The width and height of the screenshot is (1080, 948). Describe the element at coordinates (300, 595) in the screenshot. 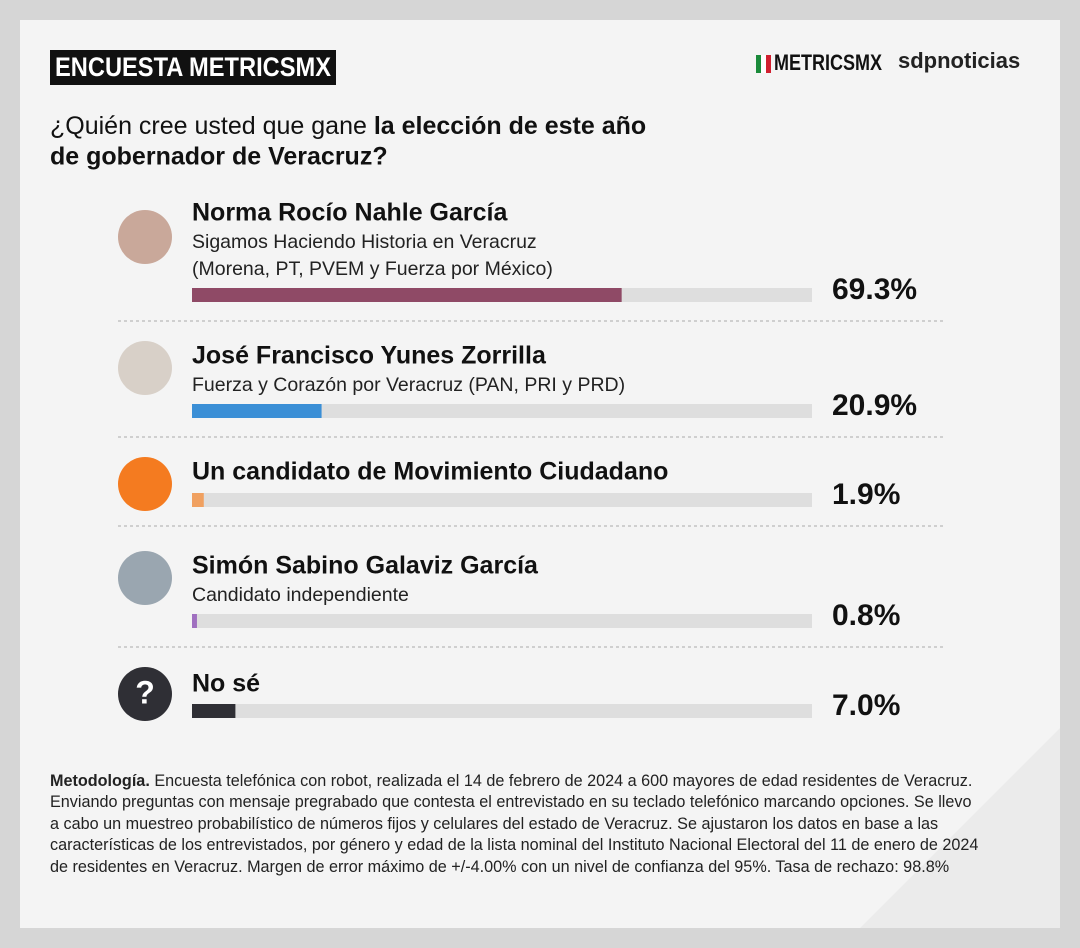

I see `category-description: Candidato independiente` at that location.